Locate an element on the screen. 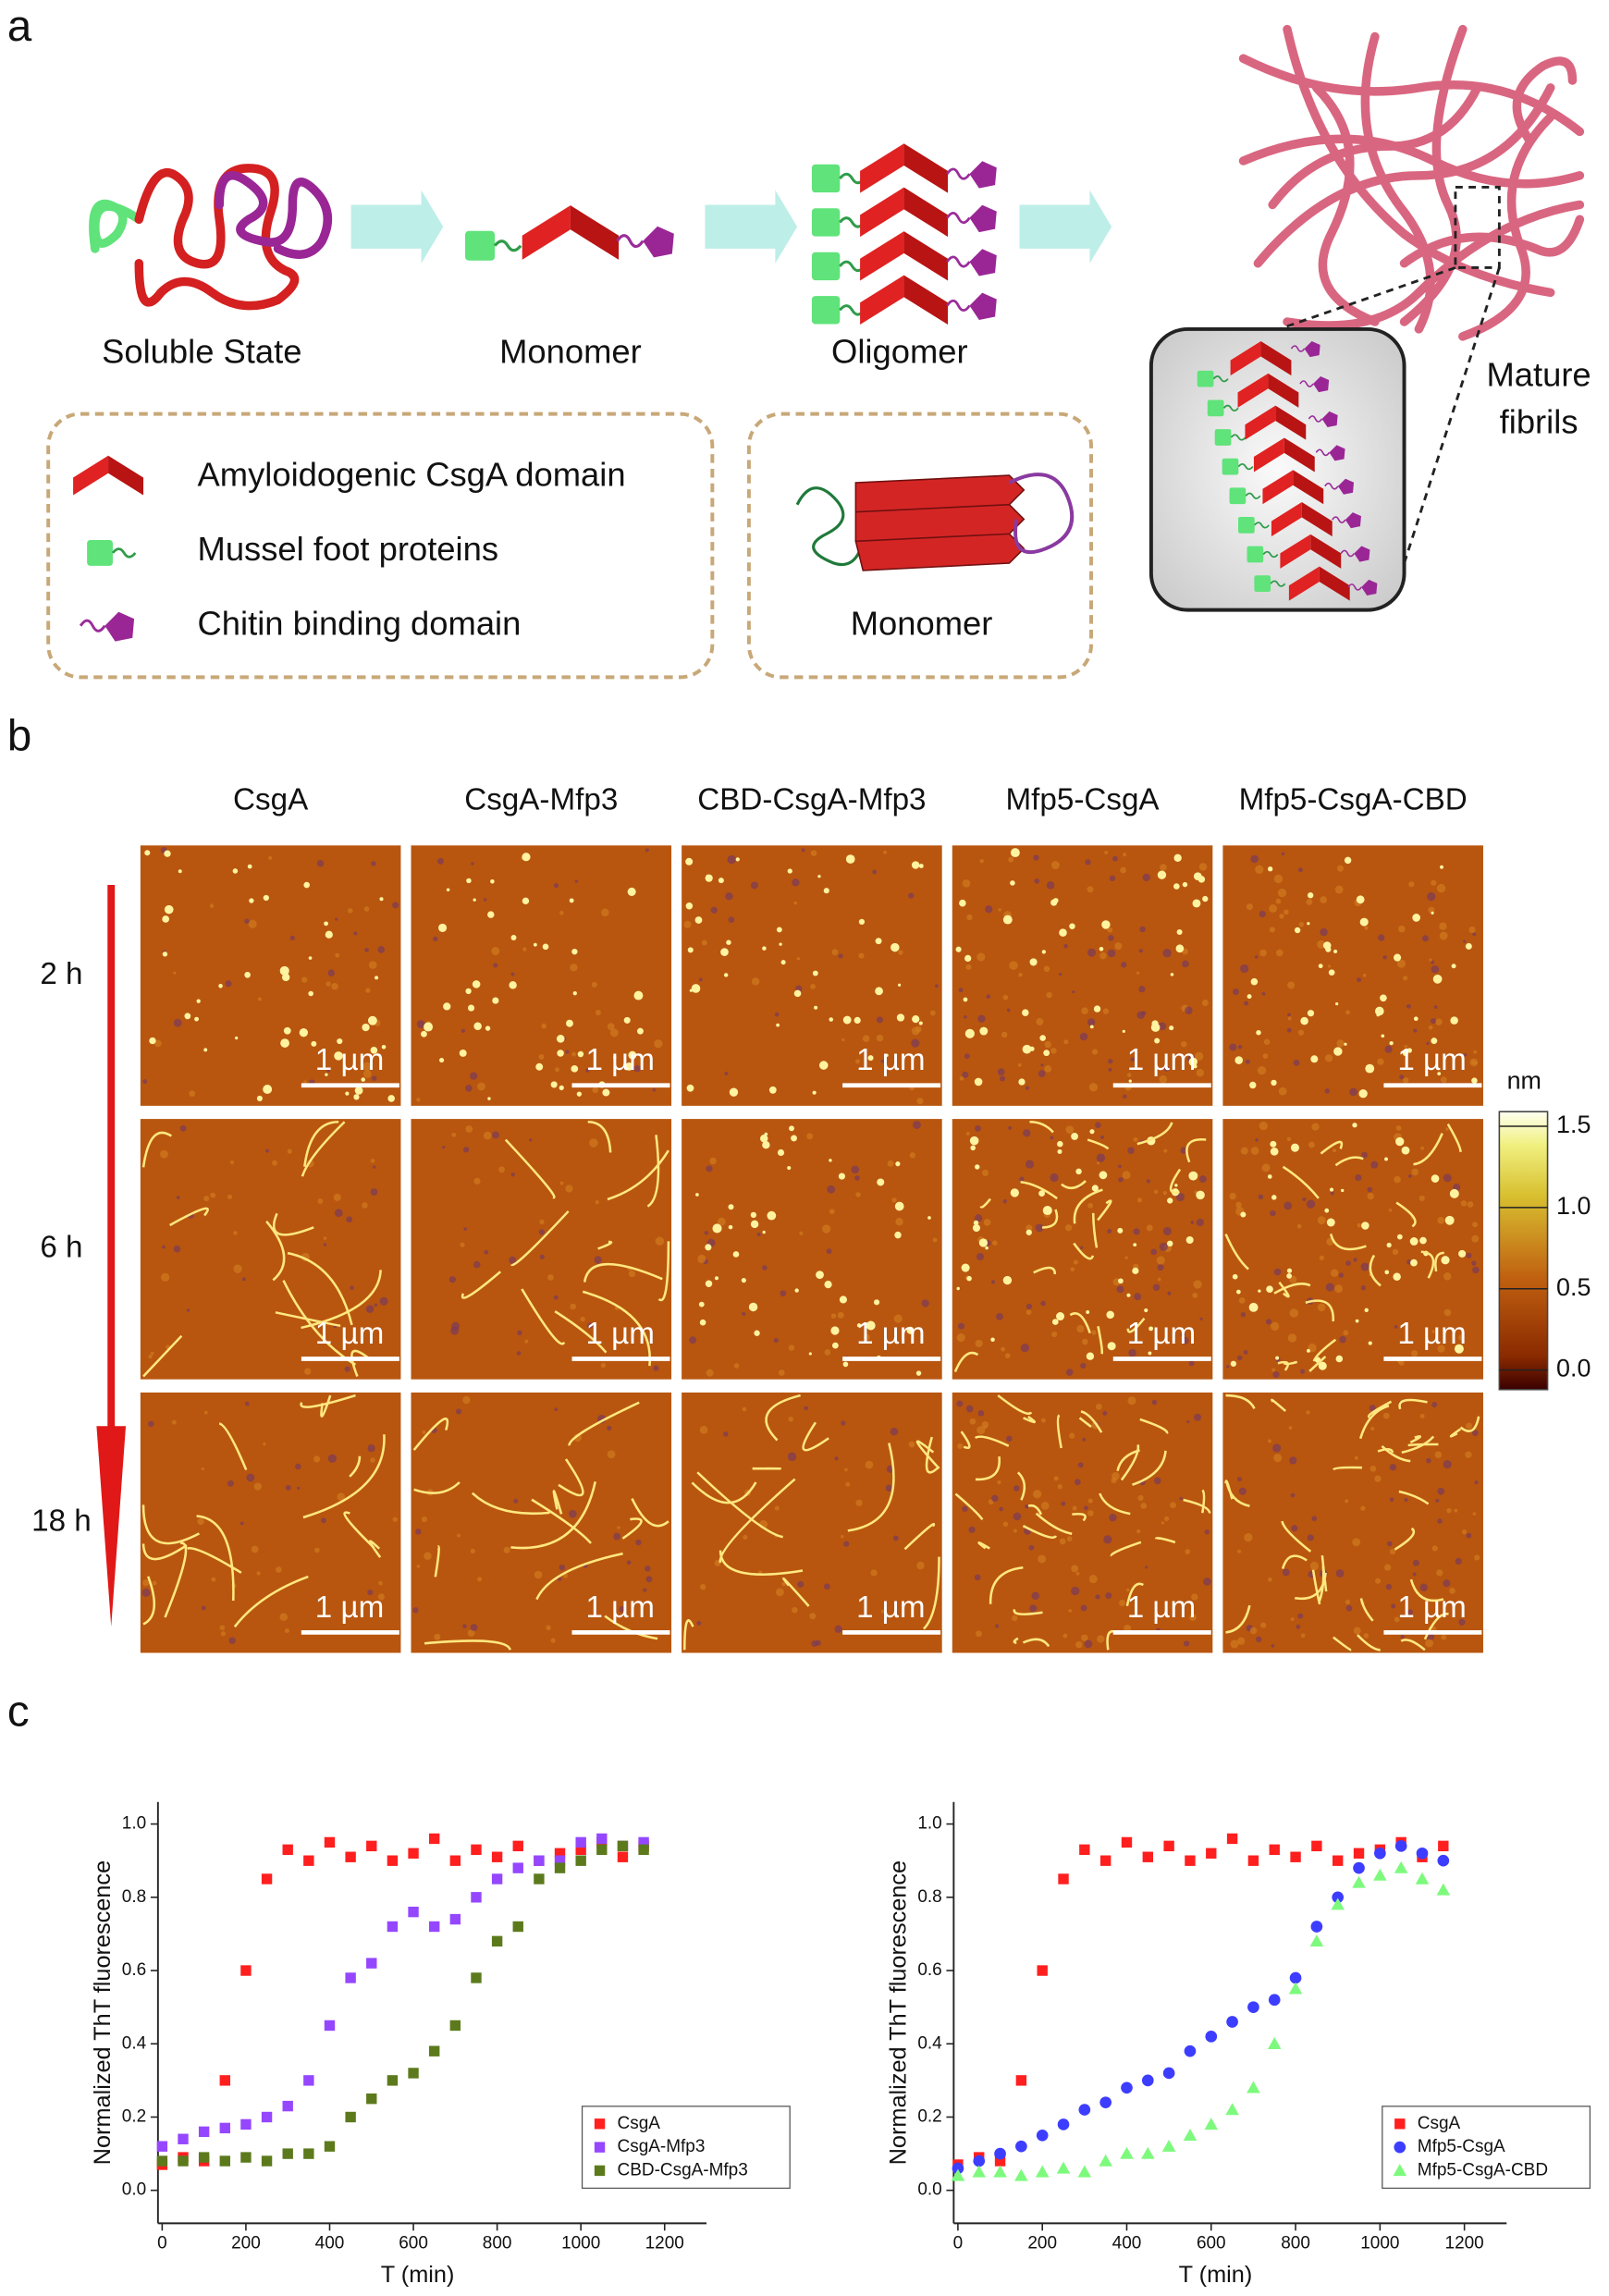 The height and width of the screenshot is (2296, 1609). stage-label: Soluble State is located at coordinates (202, 351).